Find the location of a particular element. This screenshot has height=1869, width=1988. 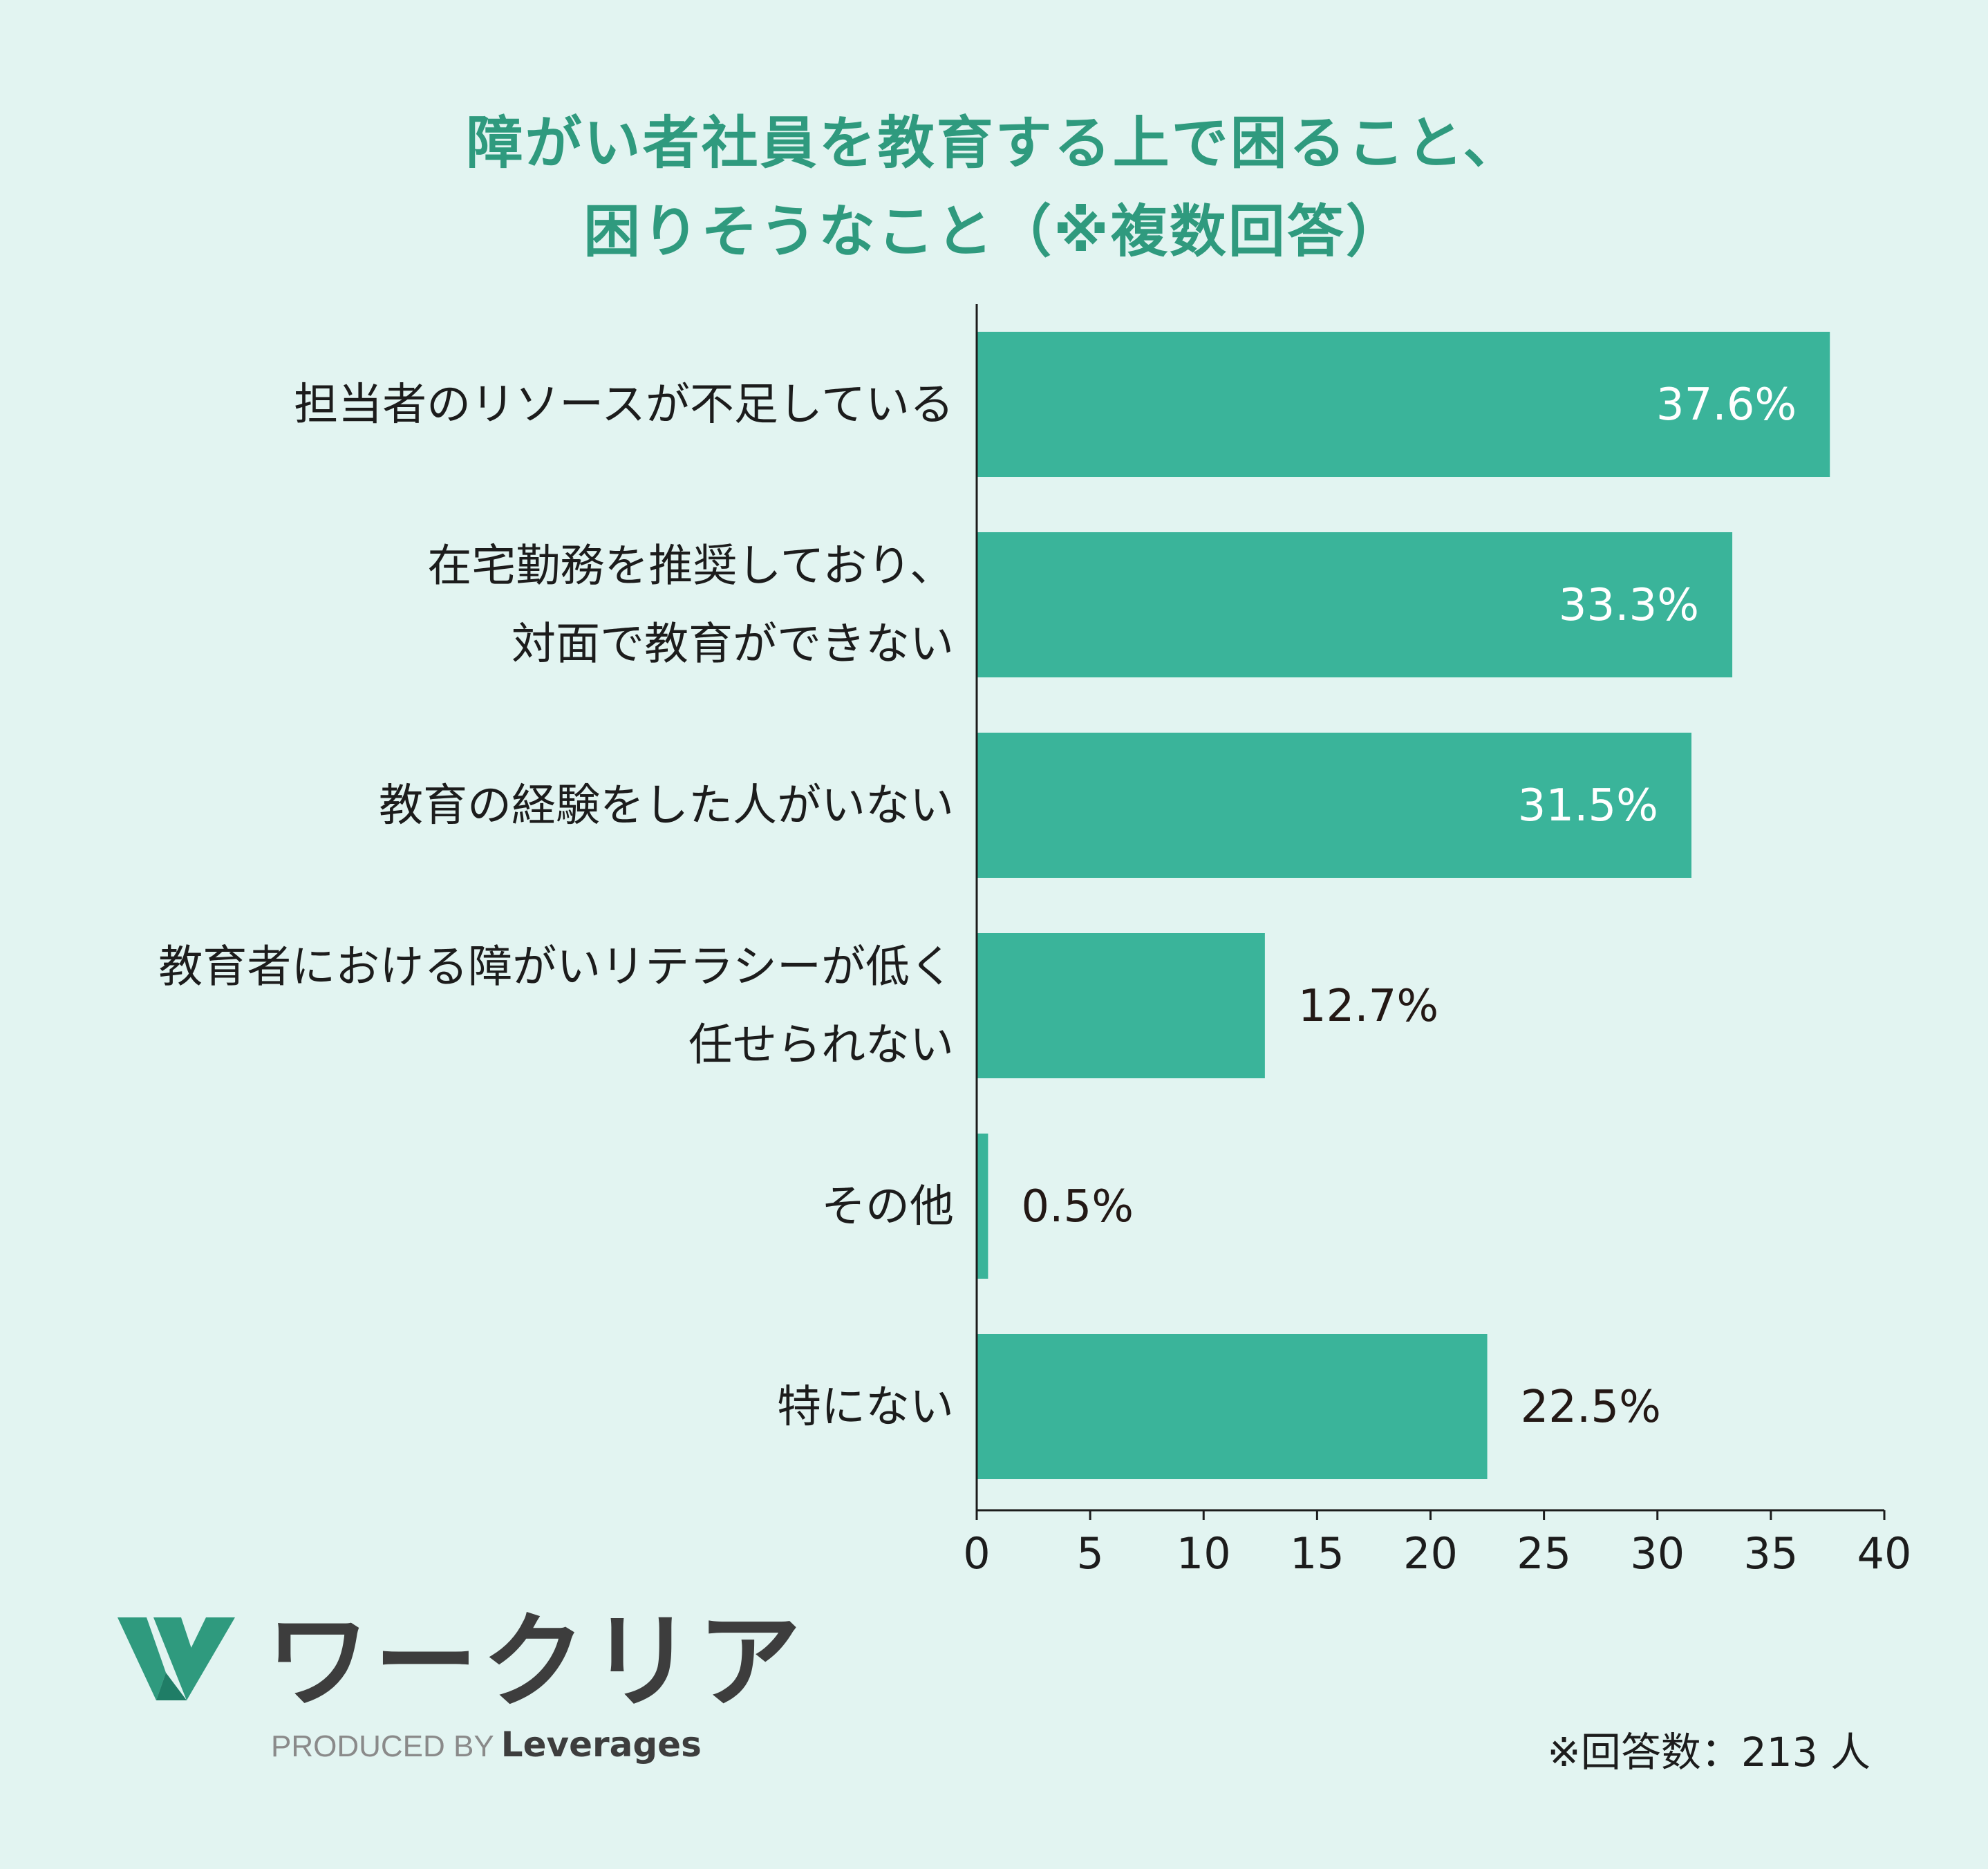

value-label-2: 31.5% is located at coordinates (1588, 806).